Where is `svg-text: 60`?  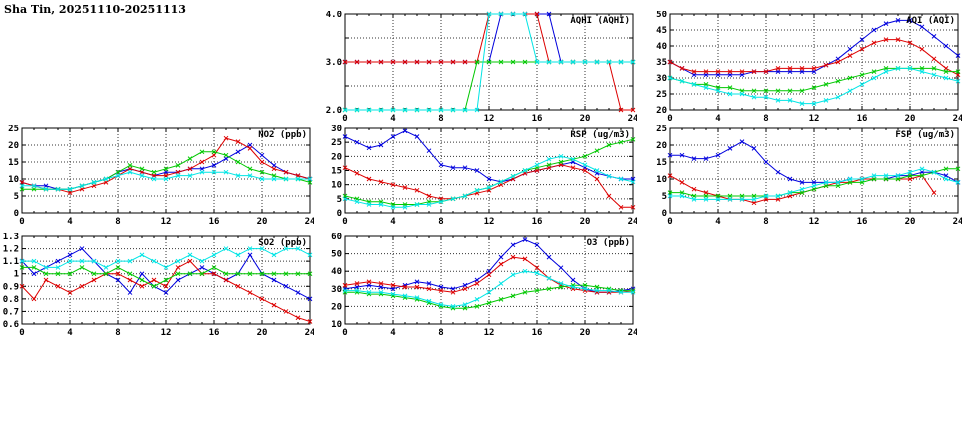 svg-text: 60 is located at coordinates (336, 237).